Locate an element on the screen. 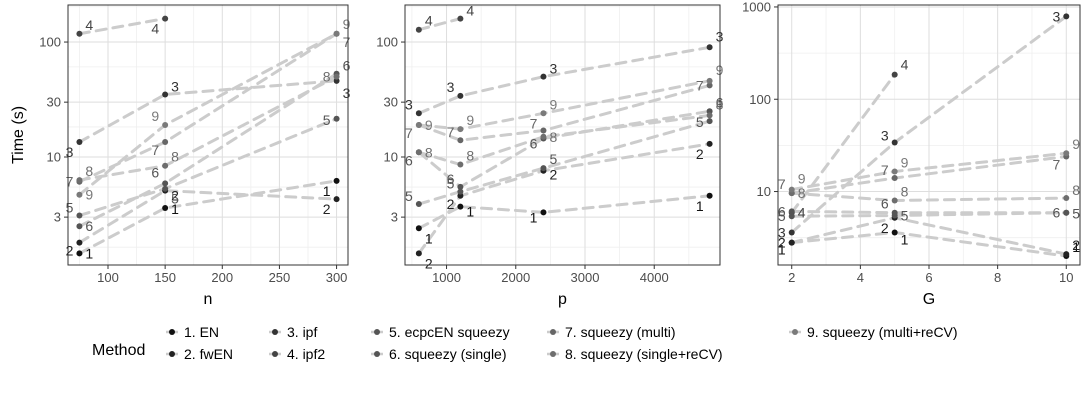  x-axis-title: n is located at coordinates (208, 299).